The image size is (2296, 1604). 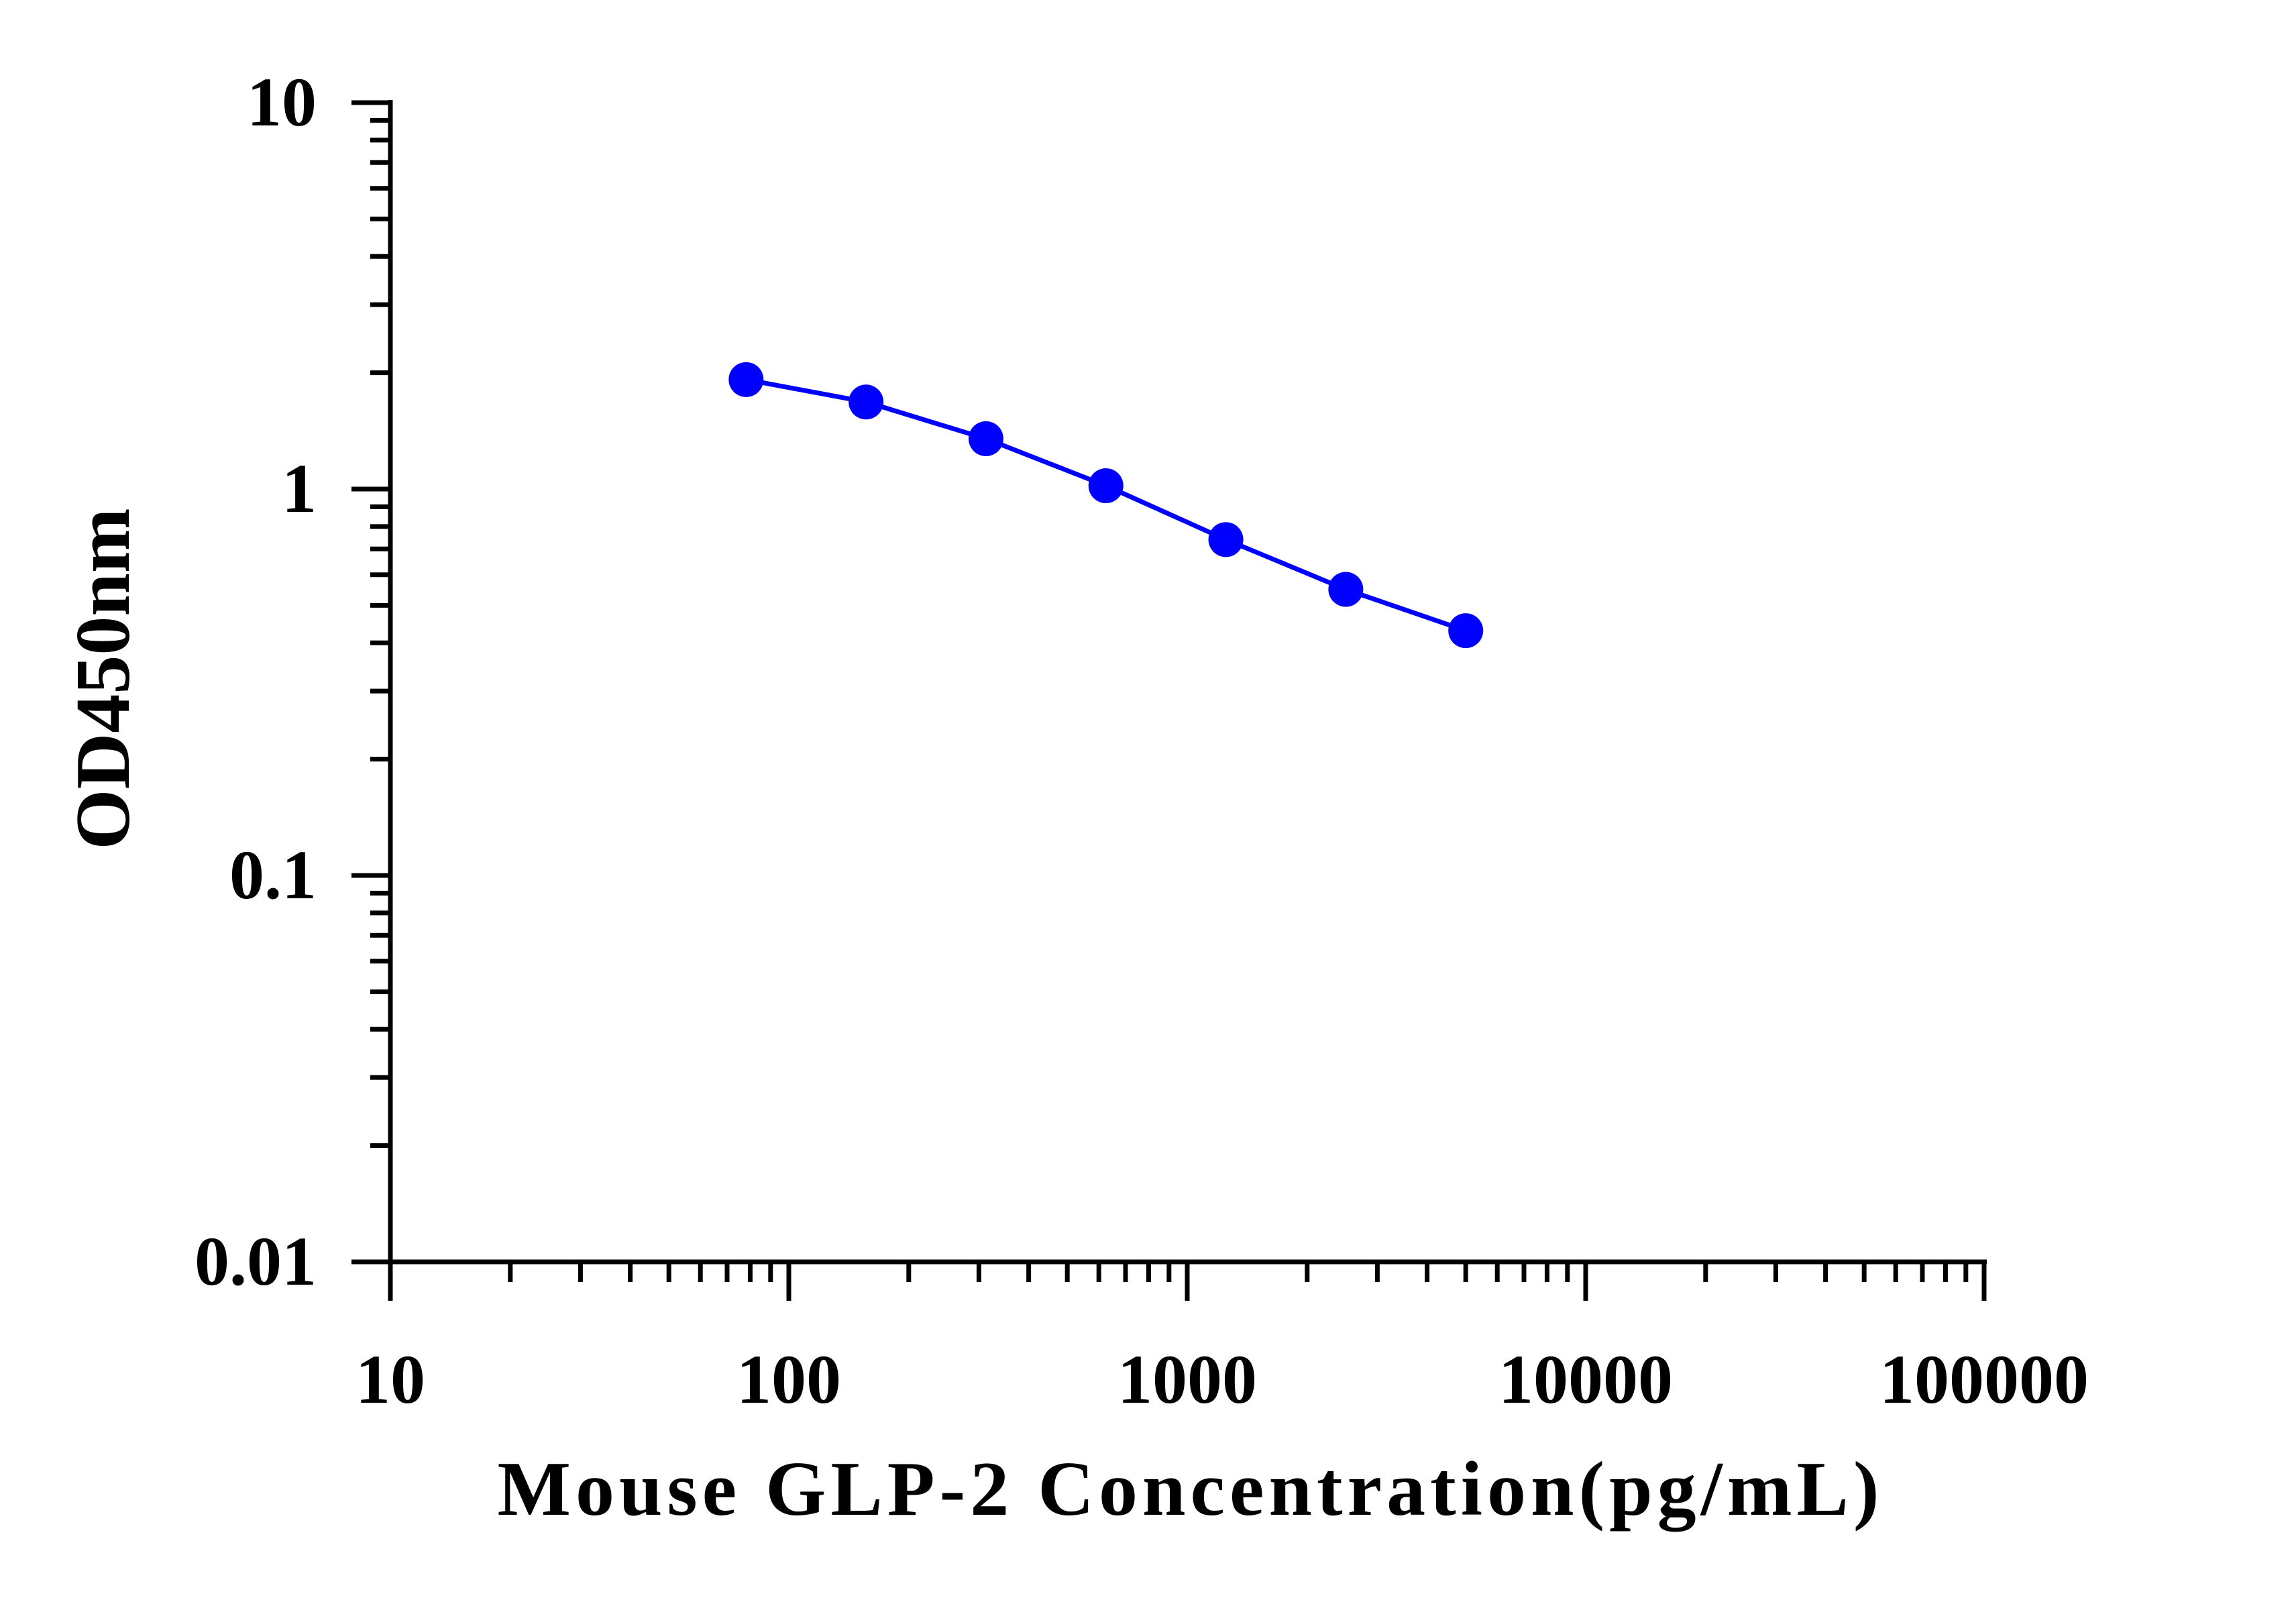 I want to click on y-tick-label: 0.01, so click(x=256, y=1261).